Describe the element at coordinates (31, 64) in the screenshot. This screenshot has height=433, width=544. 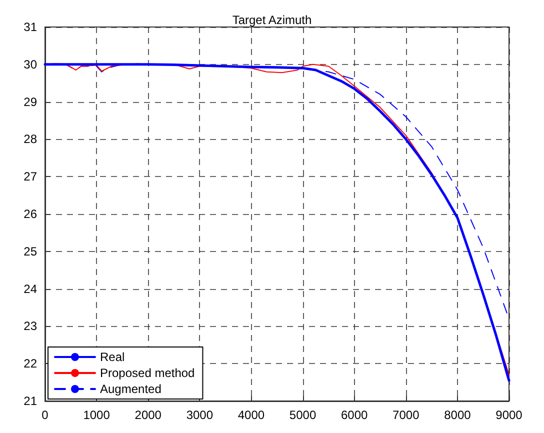
I see `y-tick-label: 30` at that location.